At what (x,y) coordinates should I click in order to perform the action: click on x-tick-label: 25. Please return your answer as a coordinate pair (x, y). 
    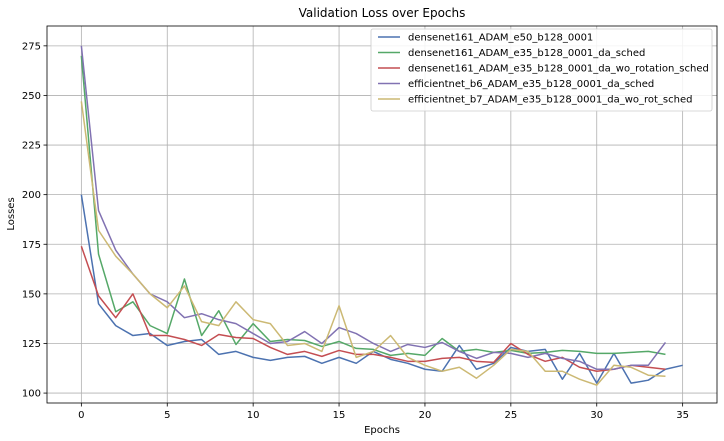
    Looking at the image, I should click on (510, 415).